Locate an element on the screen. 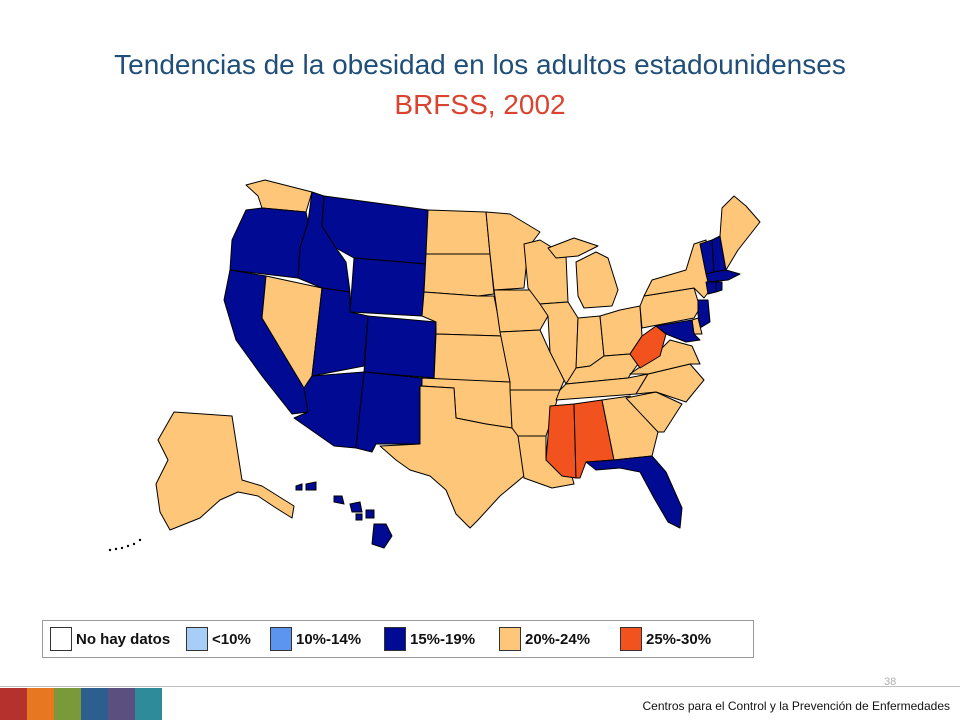  legend-label-10-14: 10%-14% is located at coordinates (329, 639).